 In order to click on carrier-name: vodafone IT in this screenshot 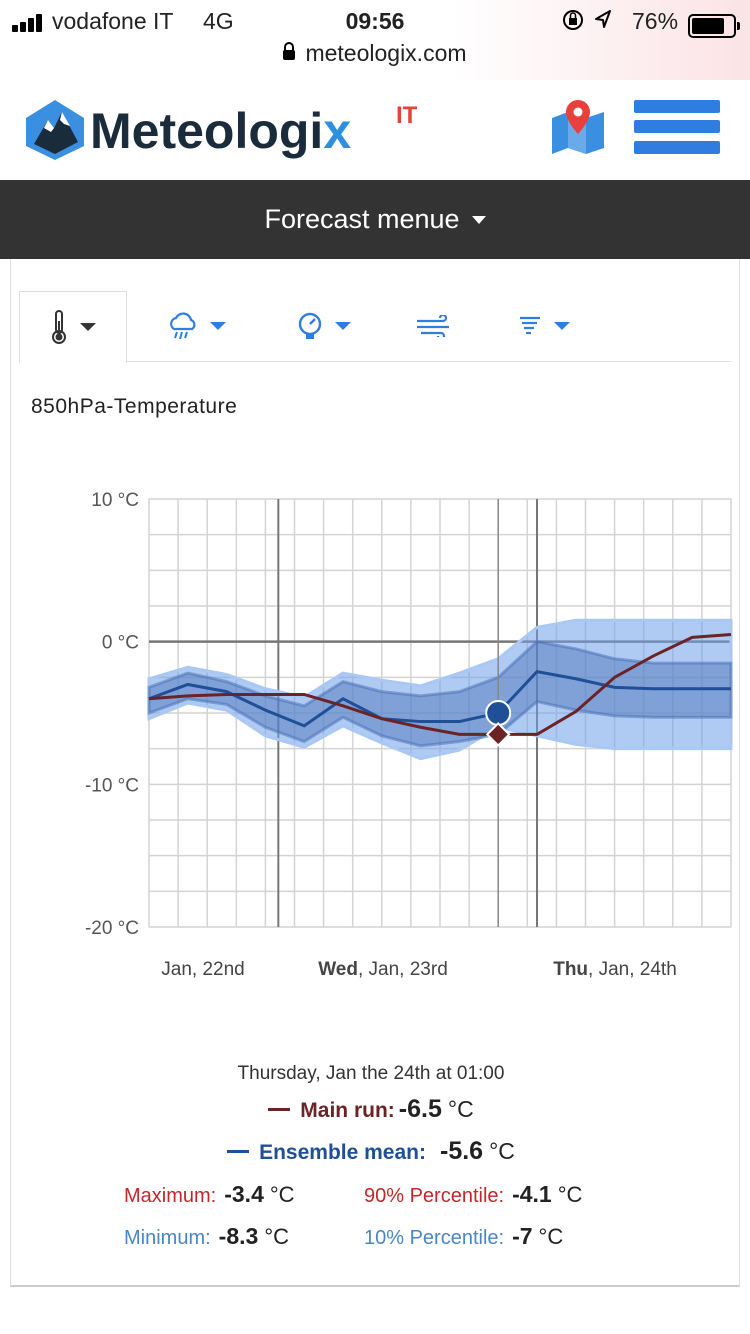, I will do `click(113, 21)`.